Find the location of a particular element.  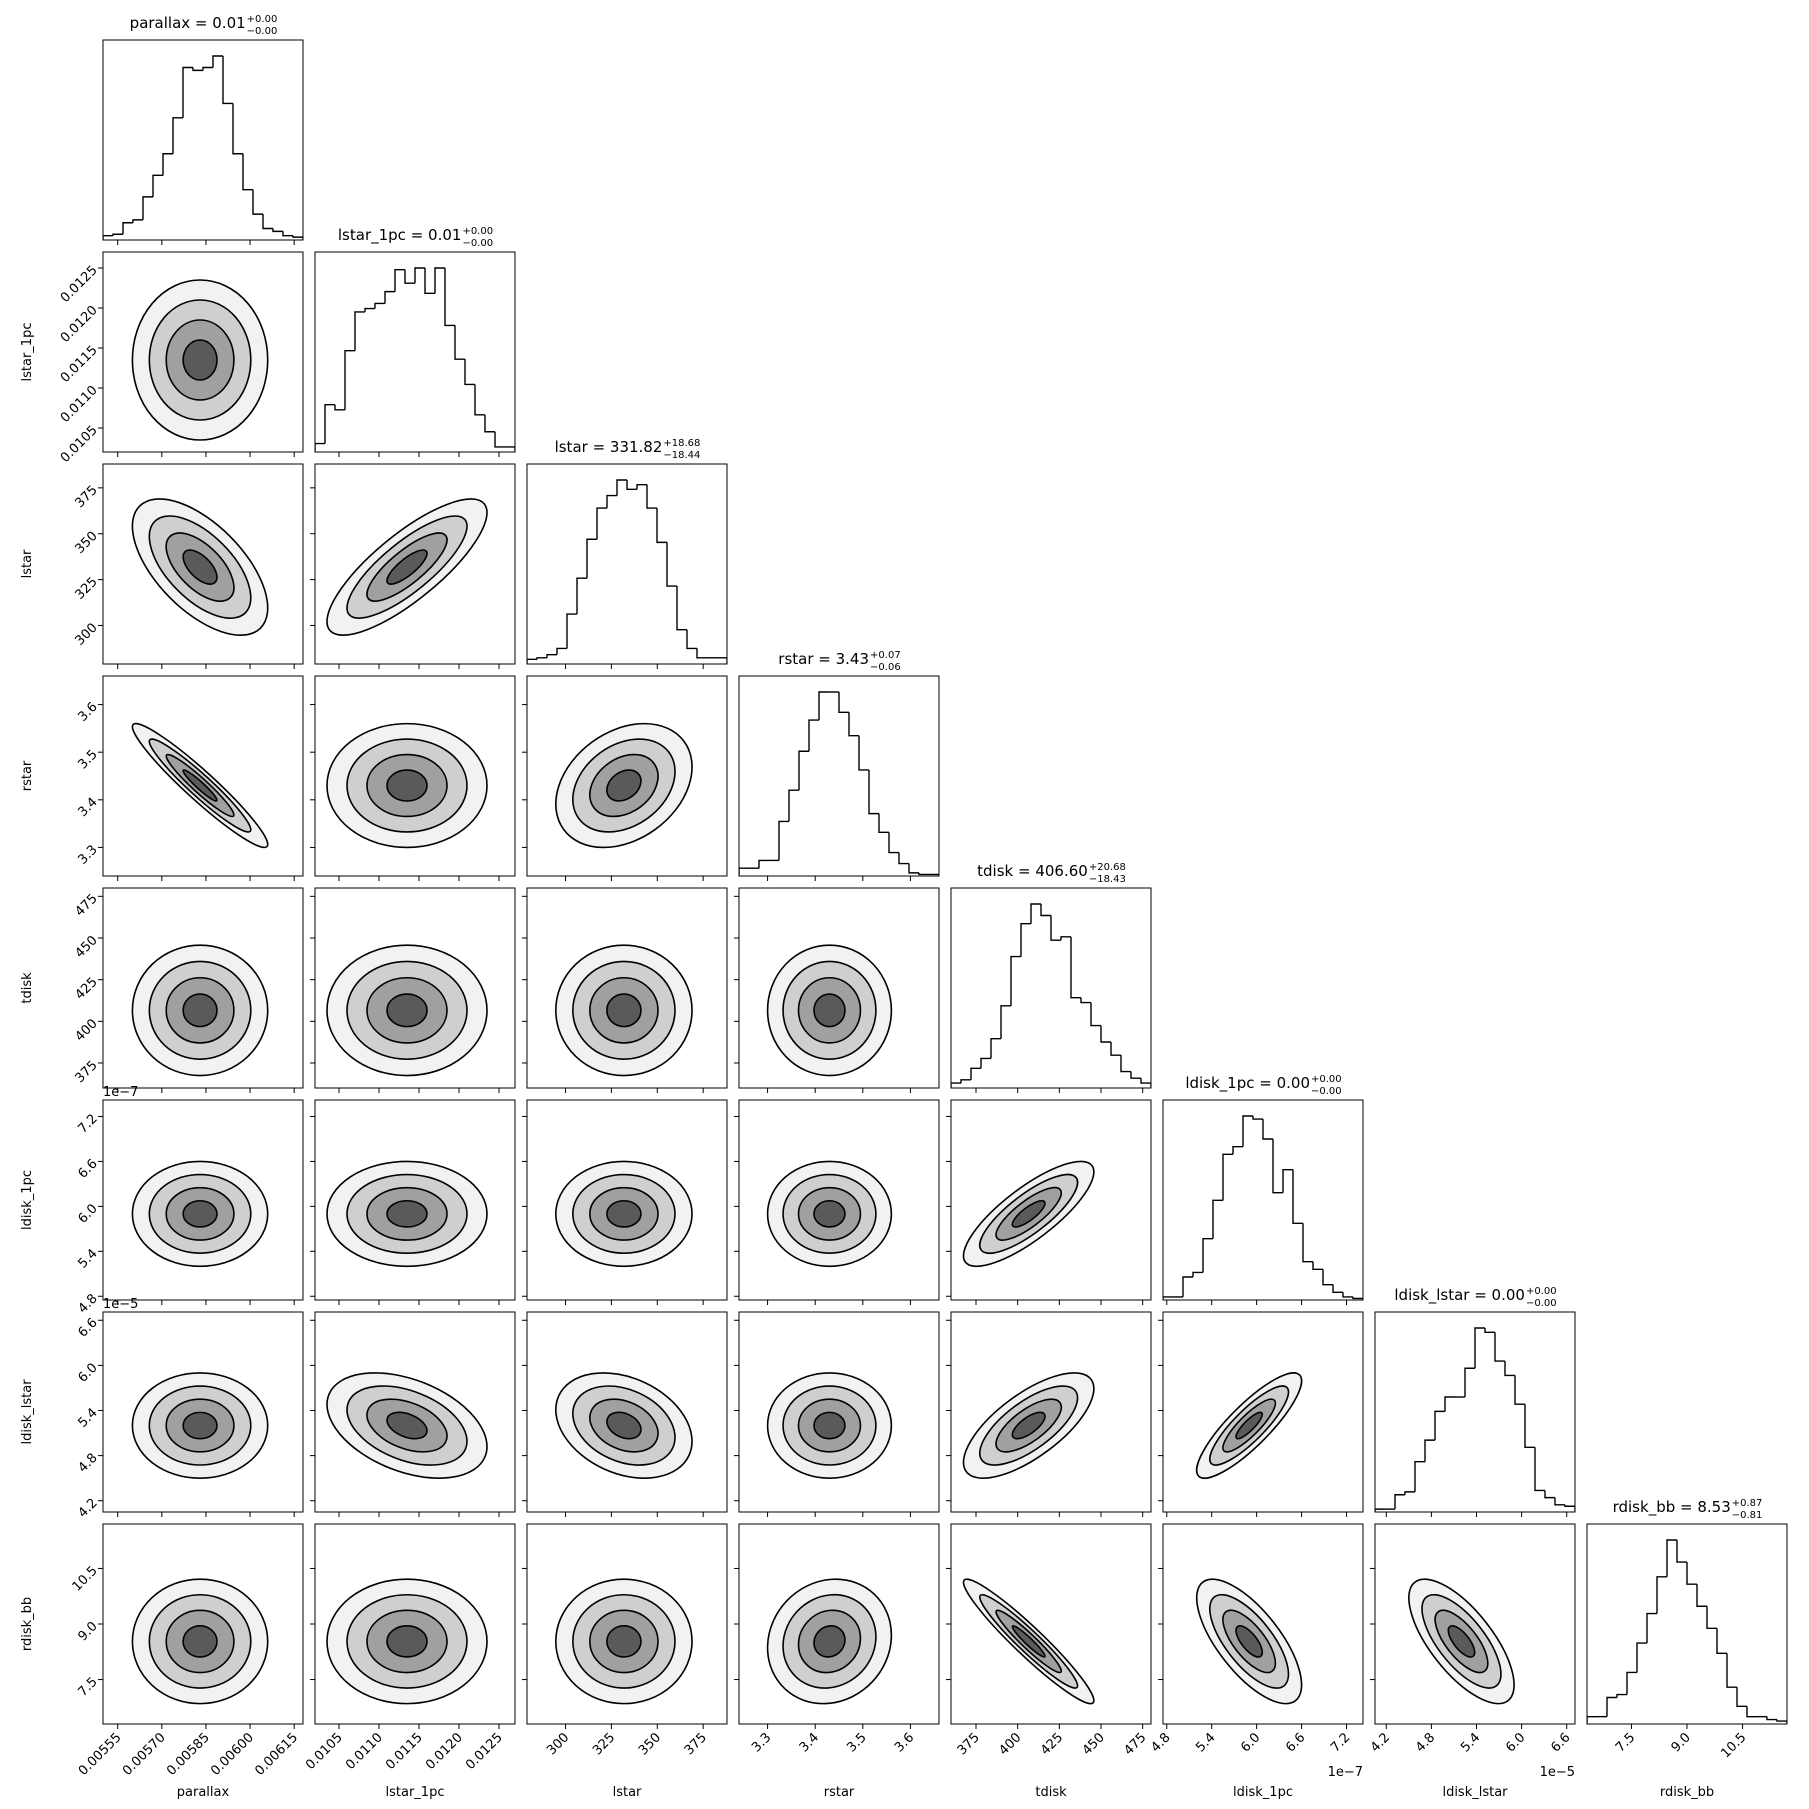

x-tick-label: 325 is located at coordinates (604, 1744).